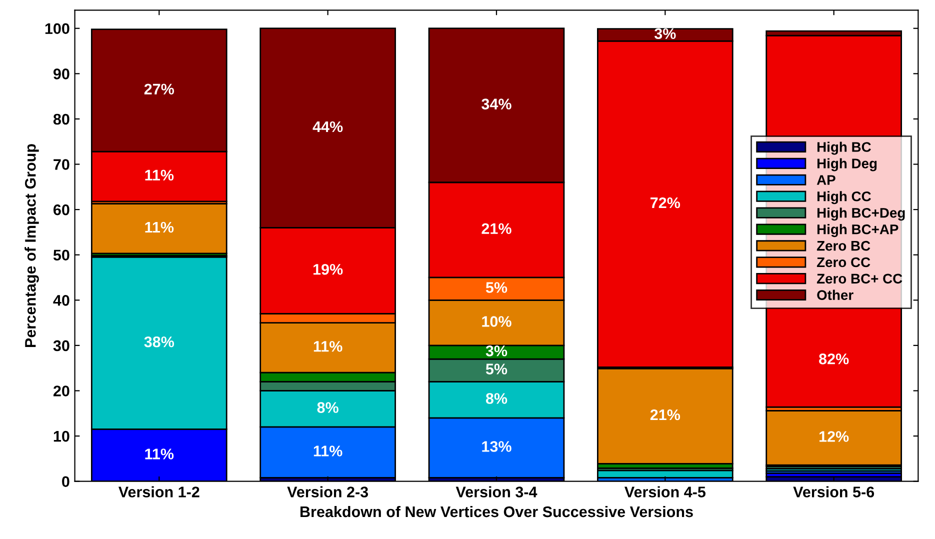  I want to click on data-label: 82%, so click(834, 359).